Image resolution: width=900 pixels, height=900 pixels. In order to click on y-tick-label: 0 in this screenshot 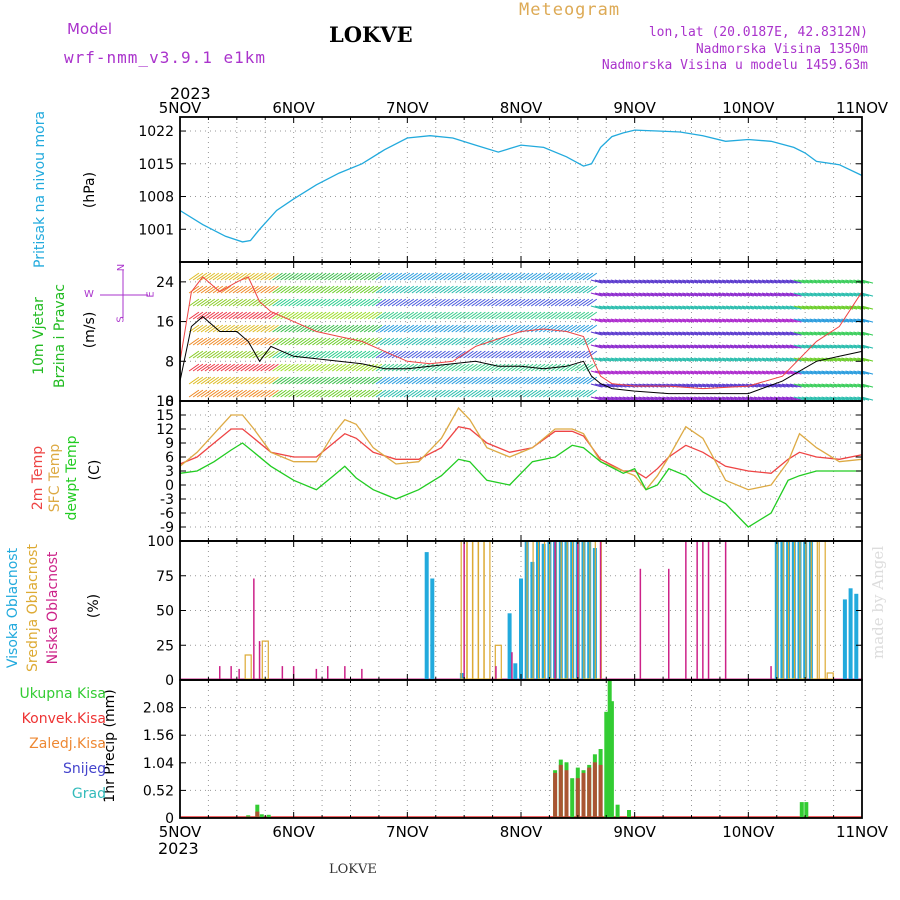, I will do `click(169, 681)`.